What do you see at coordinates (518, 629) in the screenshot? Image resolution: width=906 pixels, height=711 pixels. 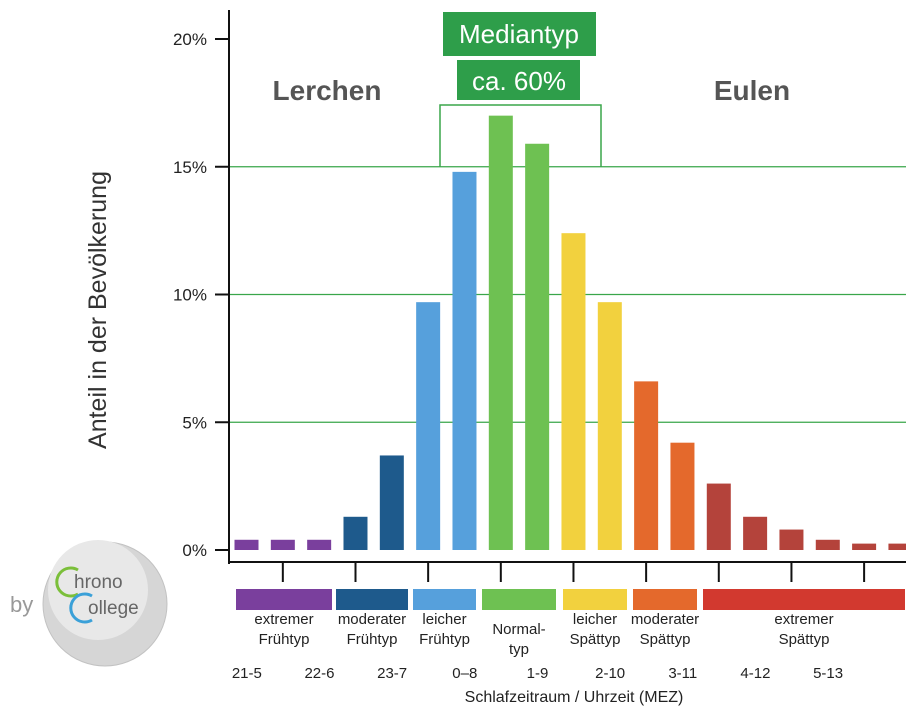 I see `category-label: Normal-` at bounding box center [518, 629].